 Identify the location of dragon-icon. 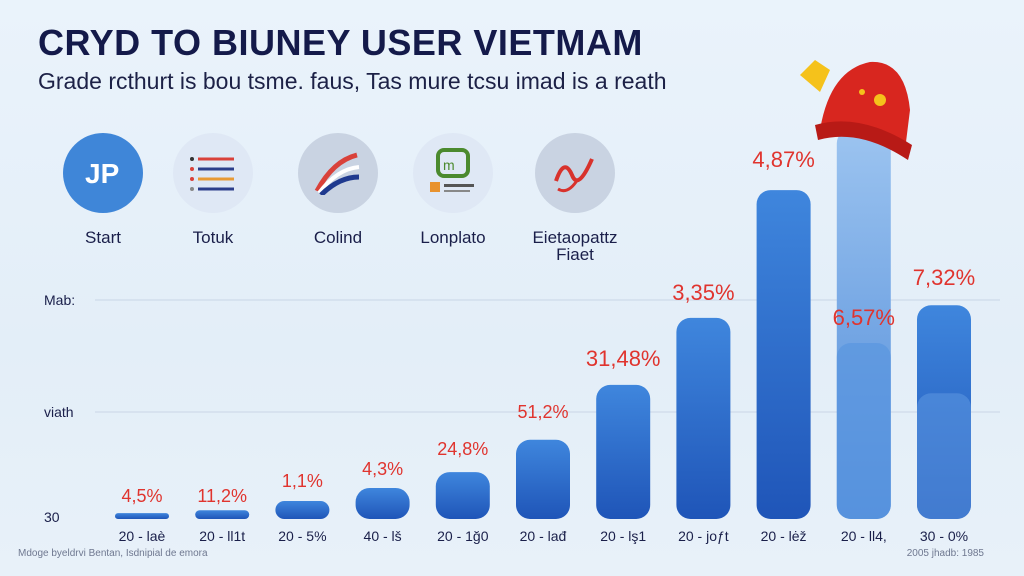
(575, 173).